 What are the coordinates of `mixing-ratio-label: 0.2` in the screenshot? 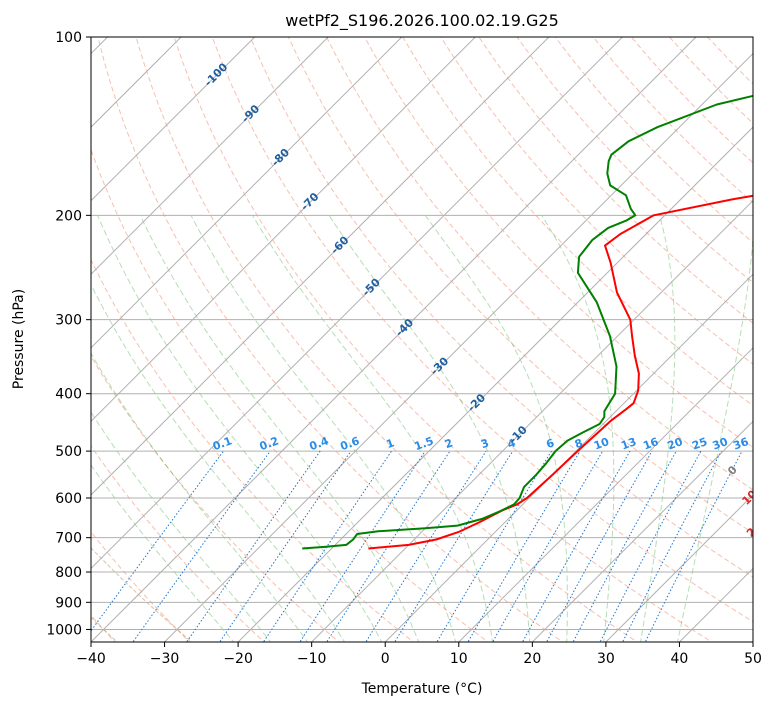 It's located at (269, 443).